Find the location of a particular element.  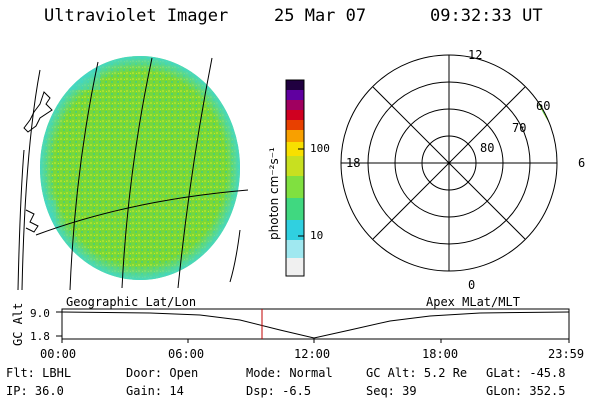

status-door: Door: Open is located at coordinates (162, 373).